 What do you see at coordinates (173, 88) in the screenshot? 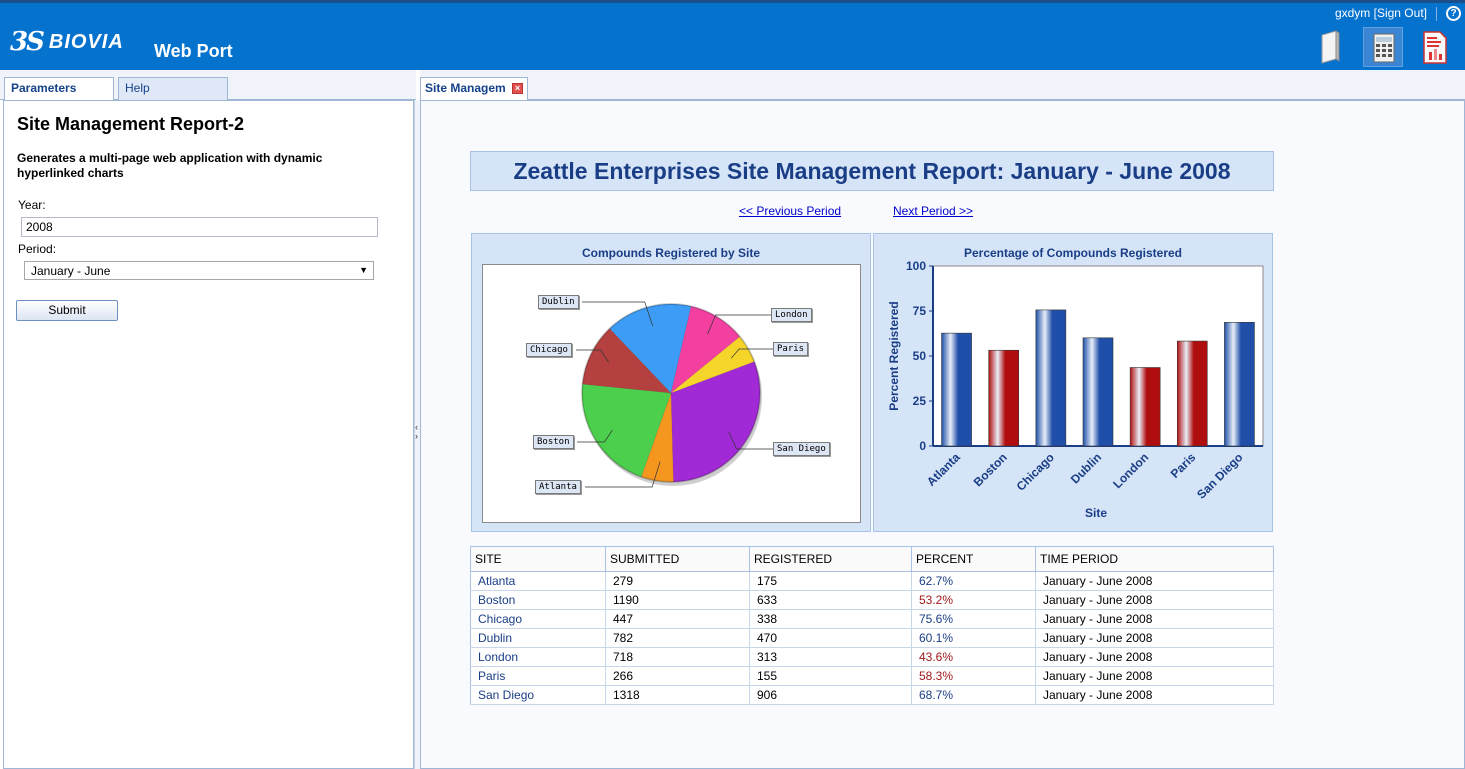
I see `tab-help: Help` at bounding box center [173, 88].